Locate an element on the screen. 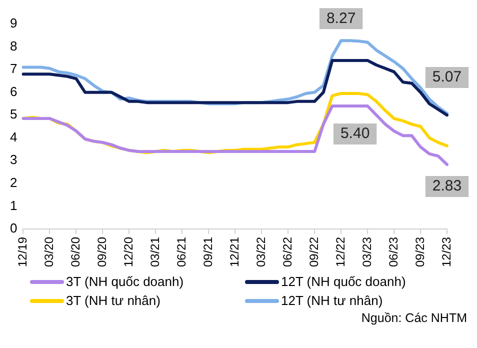 Image resolution: width=477 pixels, height=348 pixels. y-tick-label: 4 is located at coordinates (14, 136).